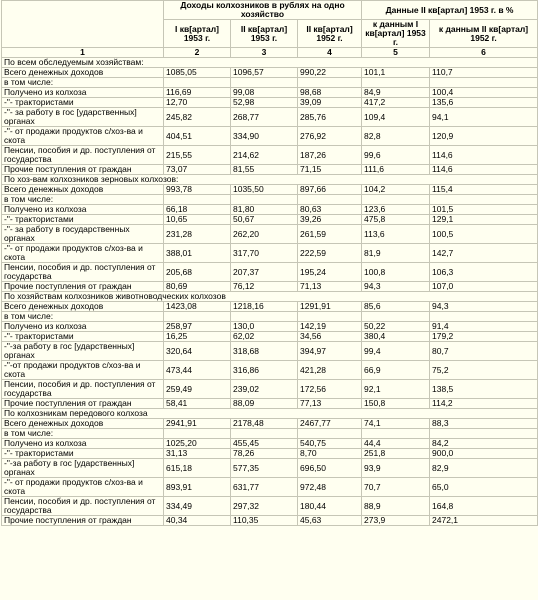  What do you see at coordinates (264, 326) in the screenshot?
I see `value-cell: 130,0` at bounding box center [264, 326].